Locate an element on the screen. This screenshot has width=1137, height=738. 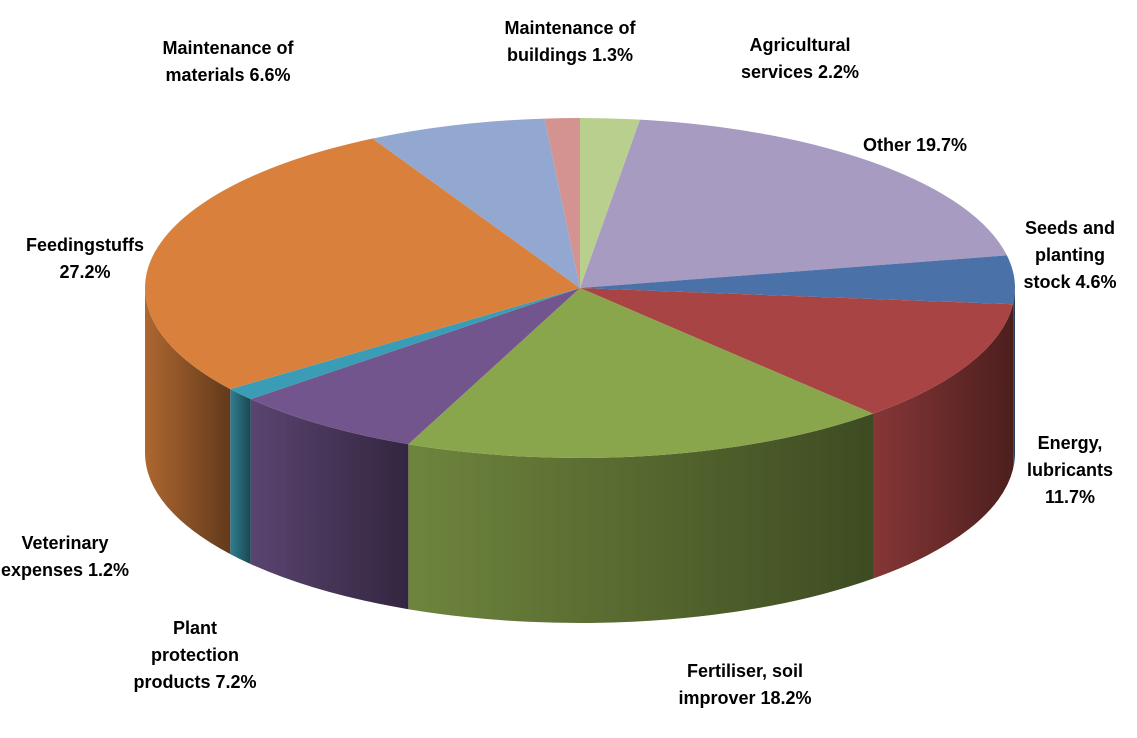
value-label: 27.2% is located at coordinates (85, 272).